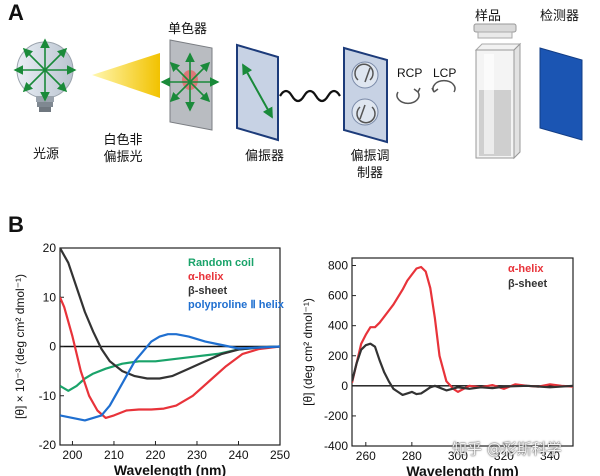  What do you see at coordinates (310, 96) in the screenshot?
I see `light-wave` at bounding box center [310, 96].